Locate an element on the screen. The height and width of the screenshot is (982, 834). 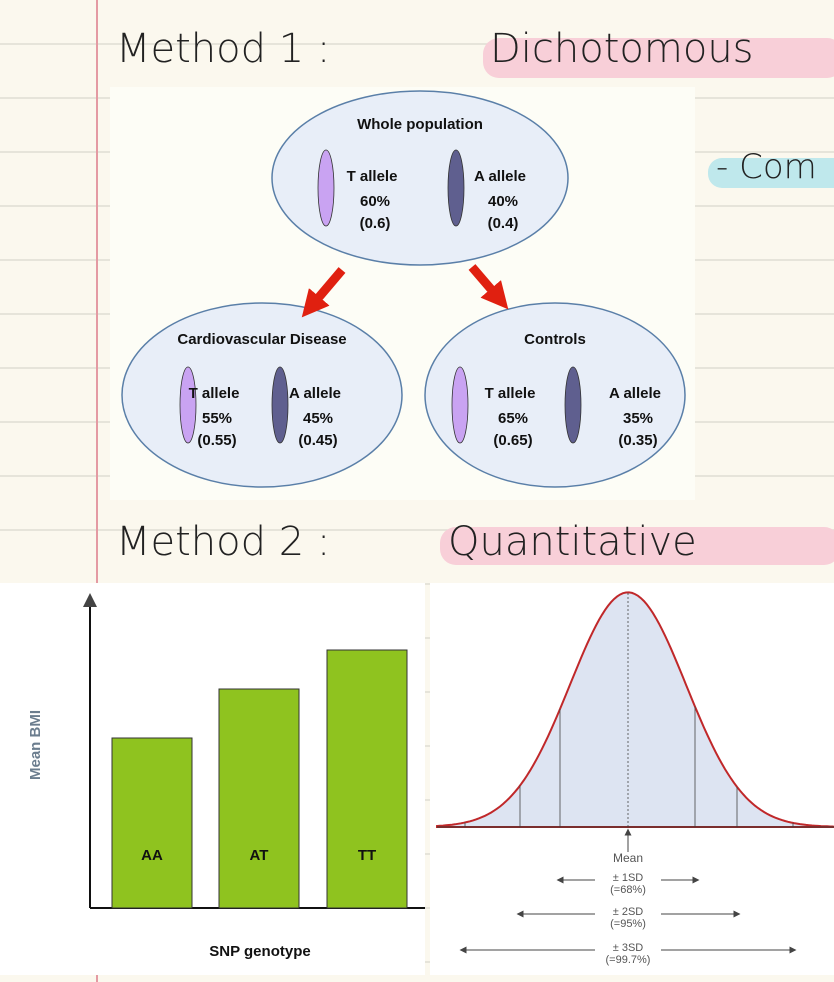
heading: Method 2 : is located at coordinates (223, 542).